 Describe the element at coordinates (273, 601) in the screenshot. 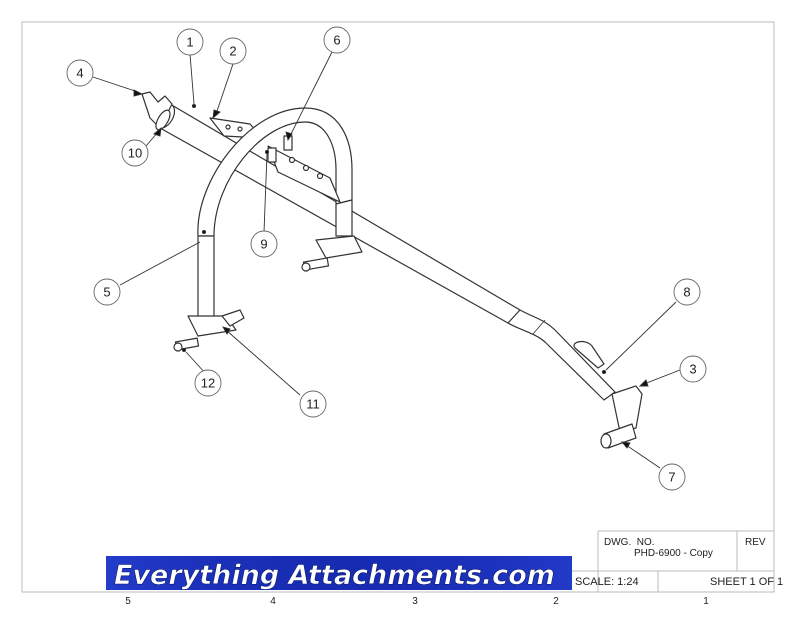

I see `zone-marker: 4` at that location.